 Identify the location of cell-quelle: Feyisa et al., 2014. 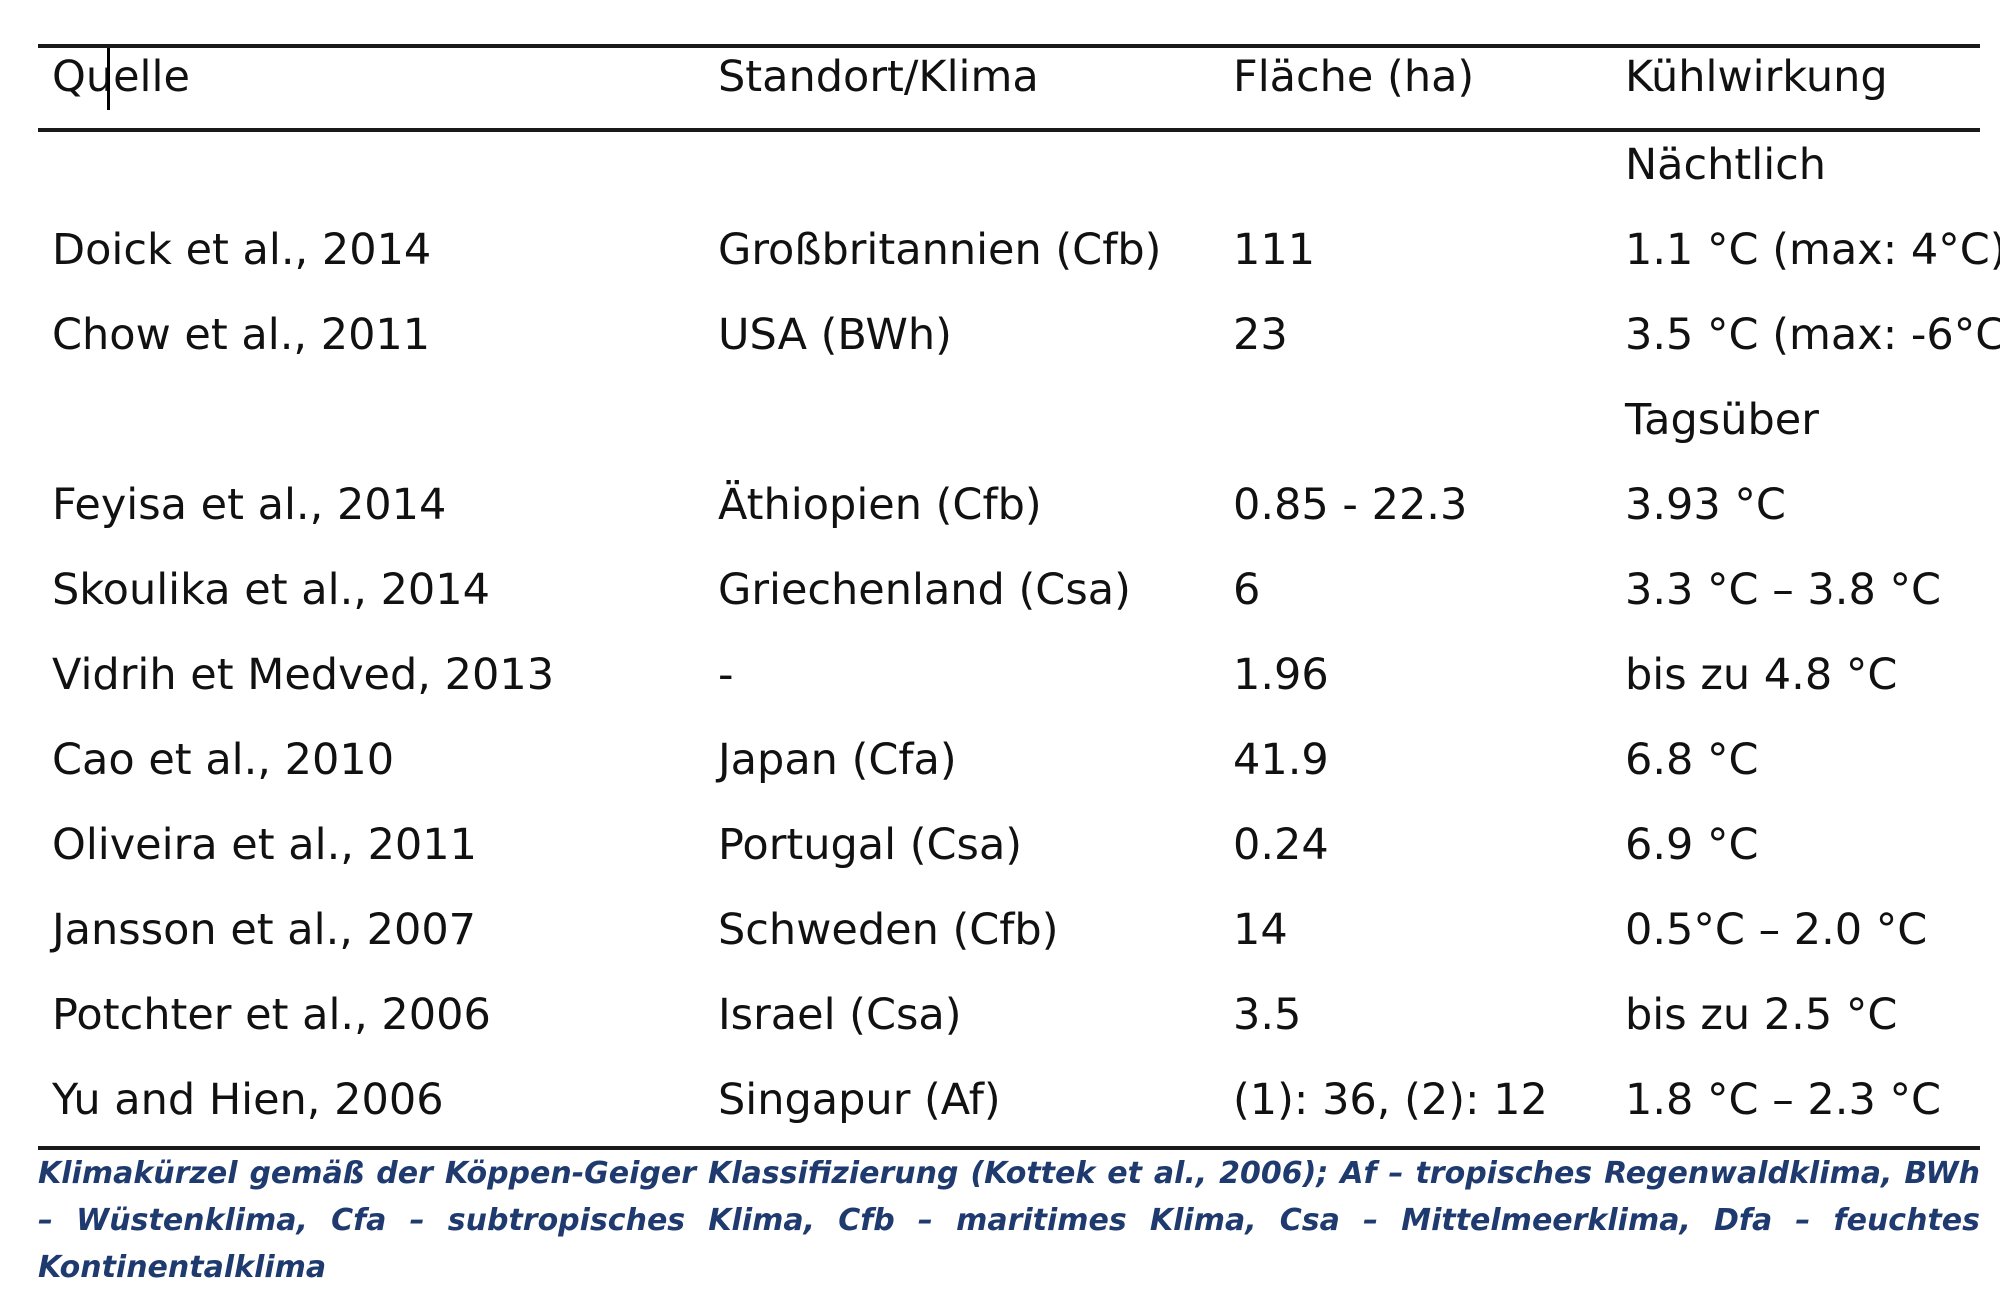
(249, 505).